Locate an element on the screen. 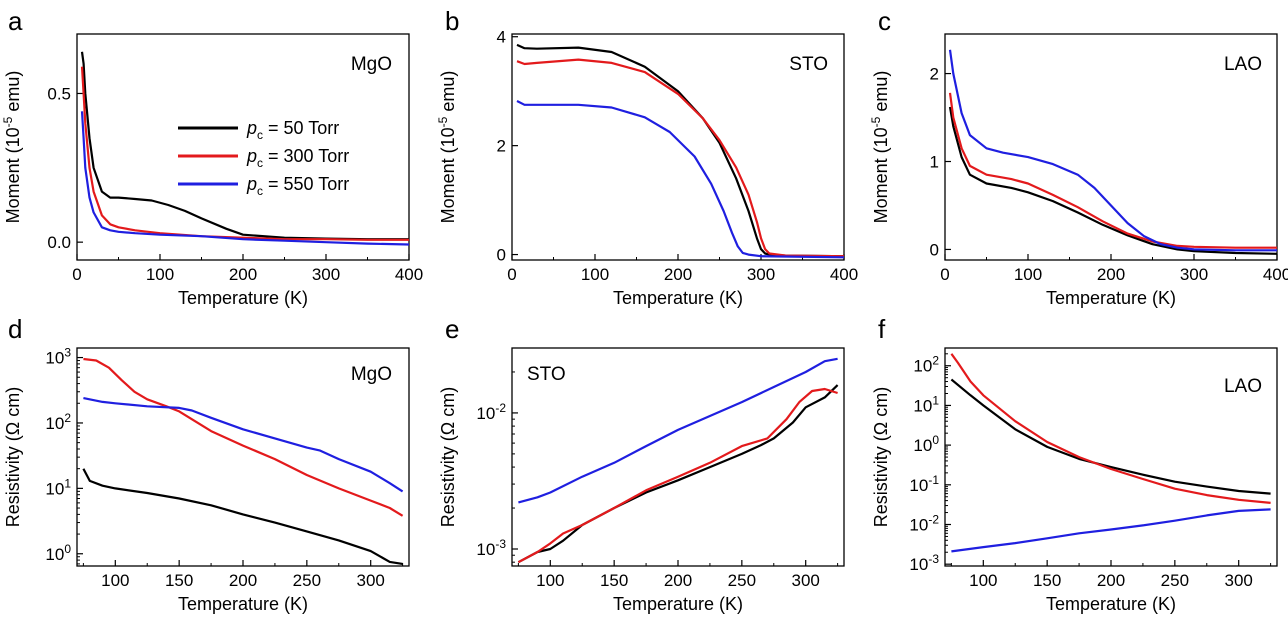 The image size is (1288, 628). legend-entry: pc = 50 Torr is located at coordinates (292, 130).